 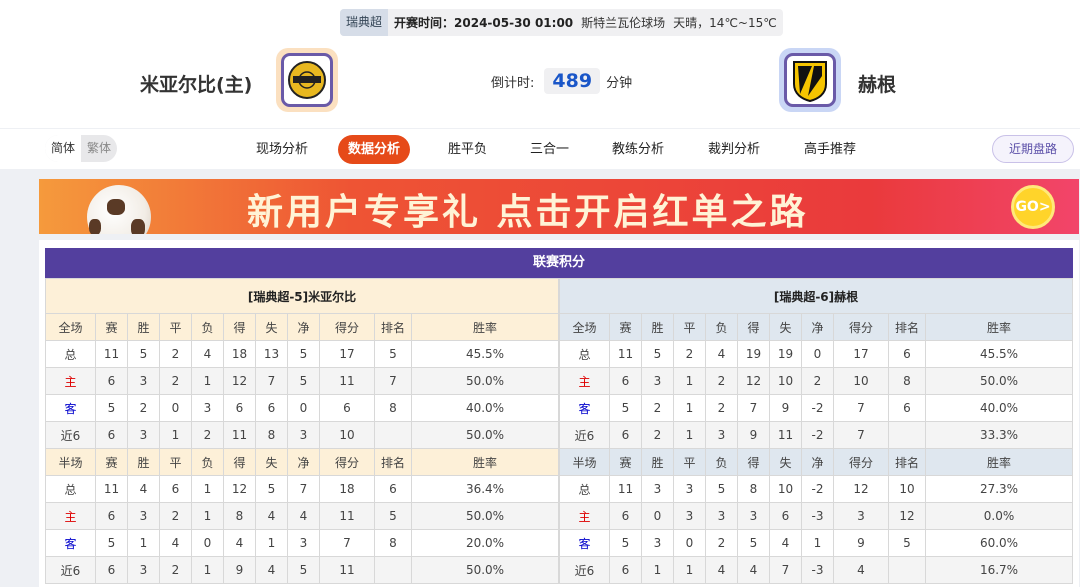 What do you see at coordinates (1033, 207) in the screenshot?
I see `go-button: GO>` at bounding box center [1033, 207].